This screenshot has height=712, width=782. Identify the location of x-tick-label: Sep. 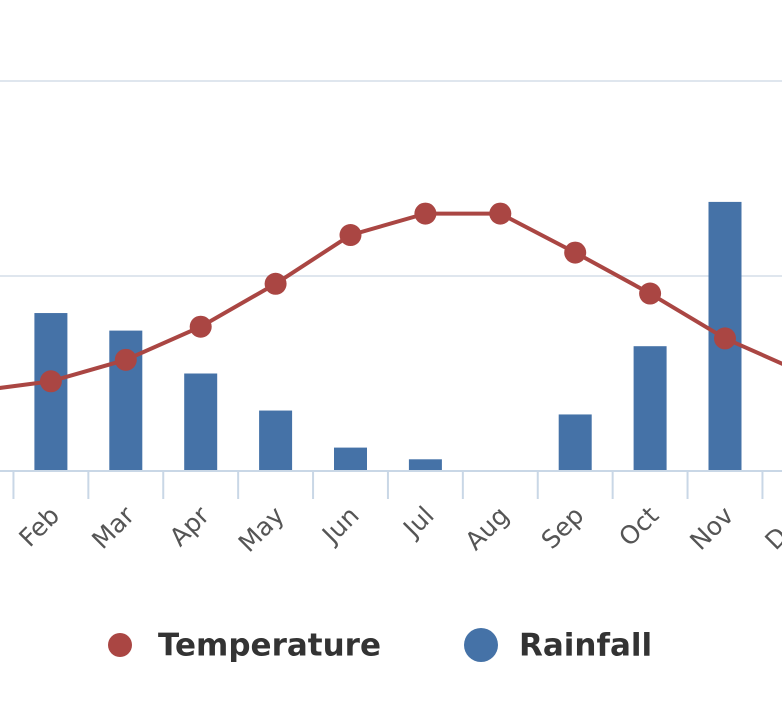
(563, 528).